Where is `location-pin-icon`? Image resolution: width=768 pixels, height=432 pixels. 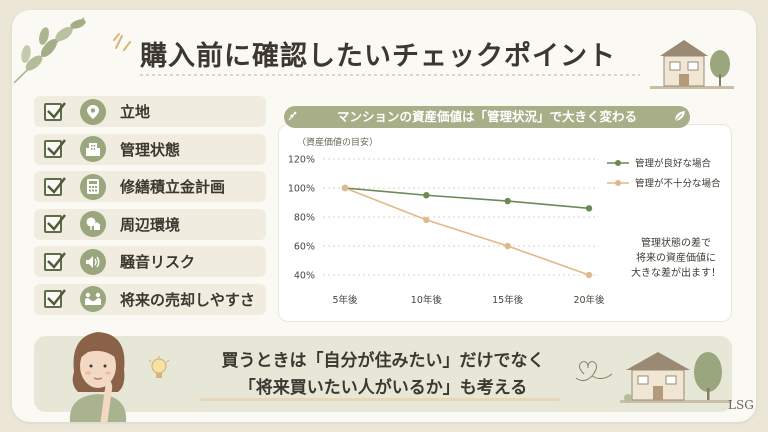
location-pin-icon is located at coordinates (93, 111).